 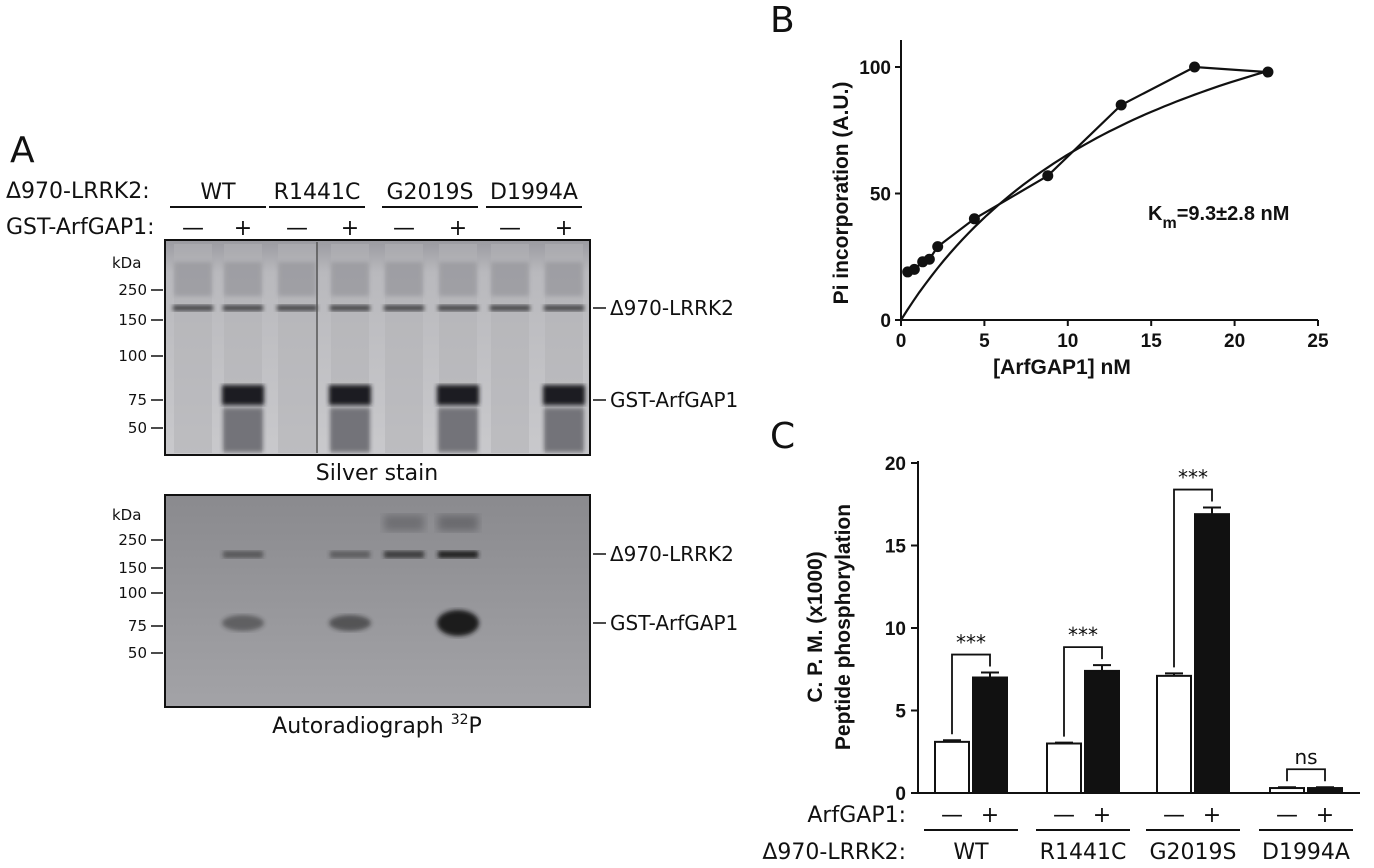 I want to click on panel-b-ylabel: Pi incorporation (A.U.), so click(x=841, y=193).